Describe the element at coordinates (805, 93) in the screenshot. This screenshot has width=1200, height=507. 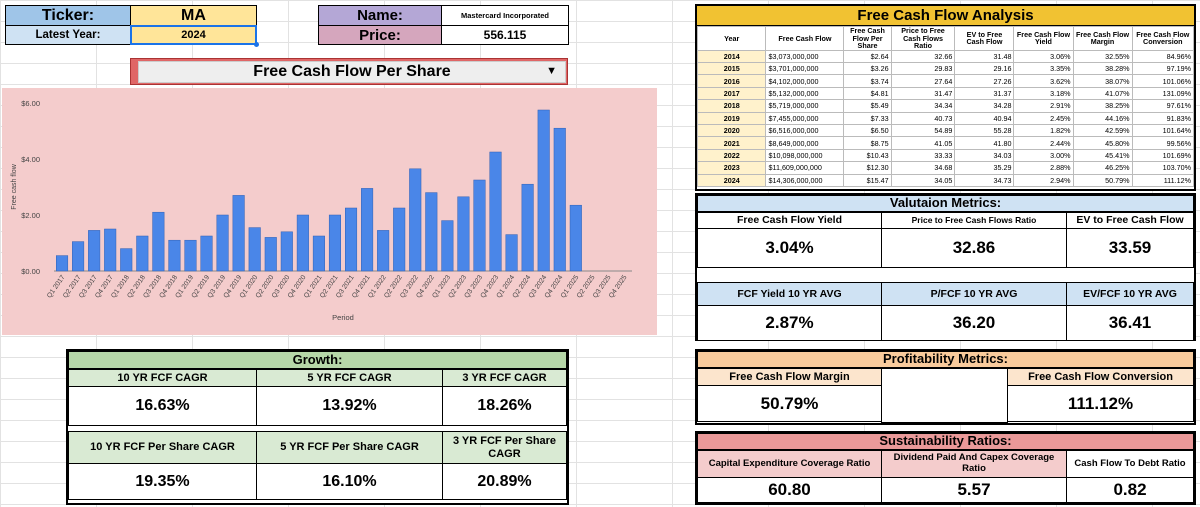
I see `fcf-value-cell: $5,132,000,000` at that location.